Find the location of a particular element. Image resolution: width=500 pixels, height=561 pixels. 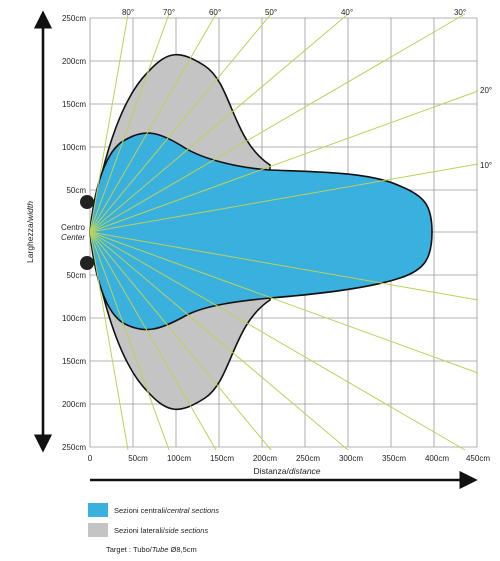

angle-label-10: 10° is located at coordinates (486, 165).